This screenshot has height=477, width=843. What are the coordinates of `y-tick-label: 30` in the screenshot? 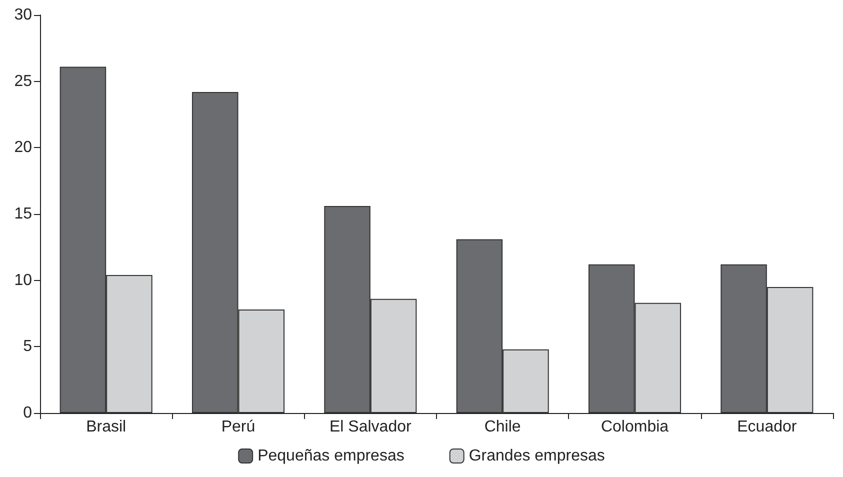 It's located at (23, 15).